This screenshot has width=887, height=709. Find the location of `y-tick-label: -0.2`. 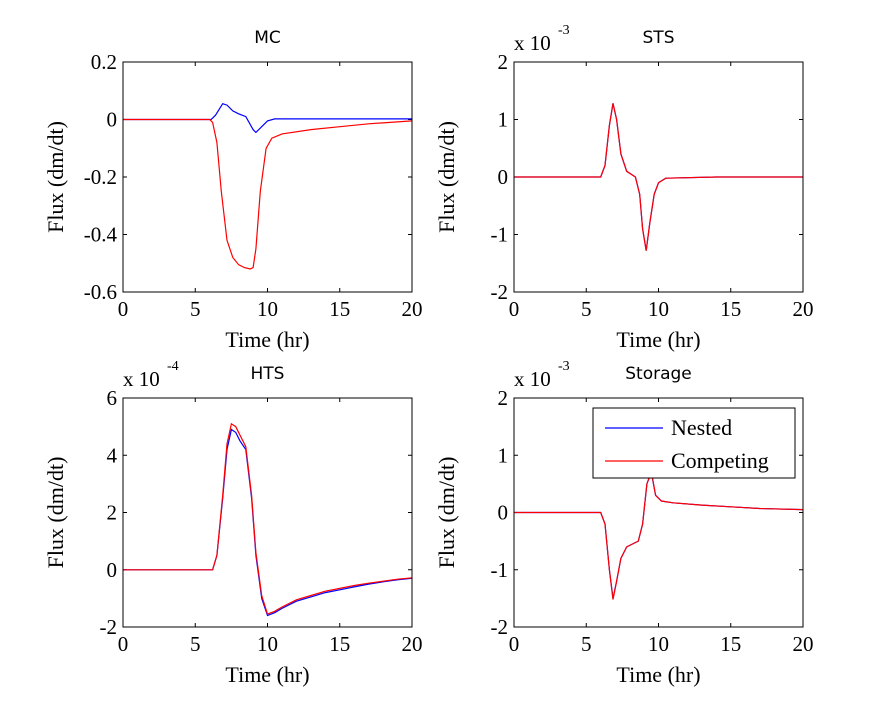

y-tick-label: -0.2 is located at coordinates (100, 177).